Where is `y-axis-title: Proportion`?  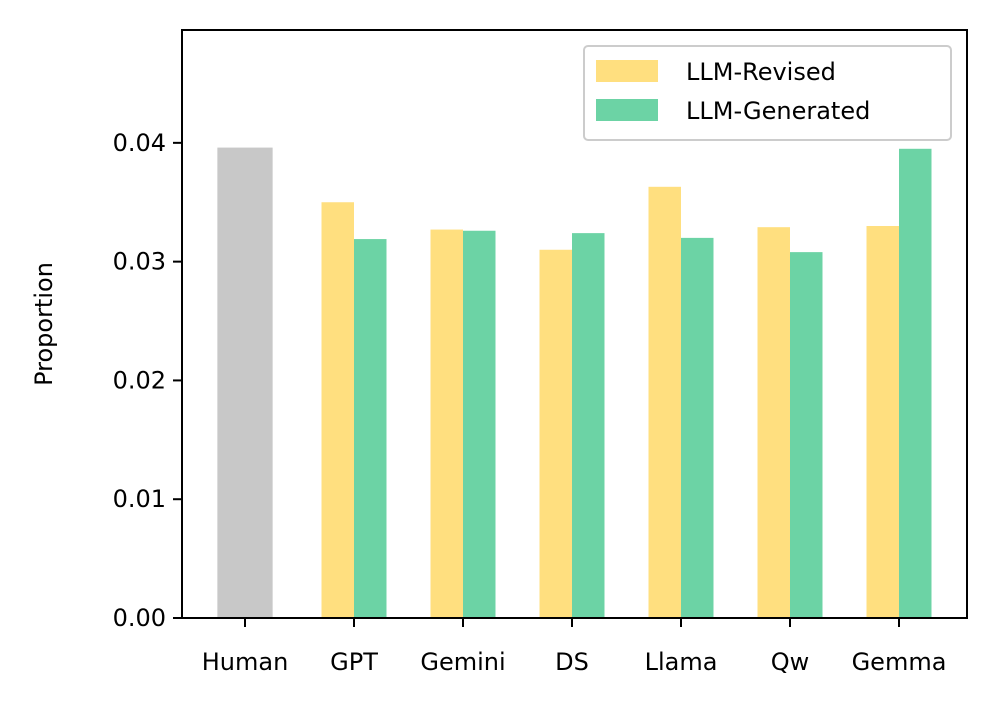
y-axis-title: Proportion is located at coordinates (44, 324).